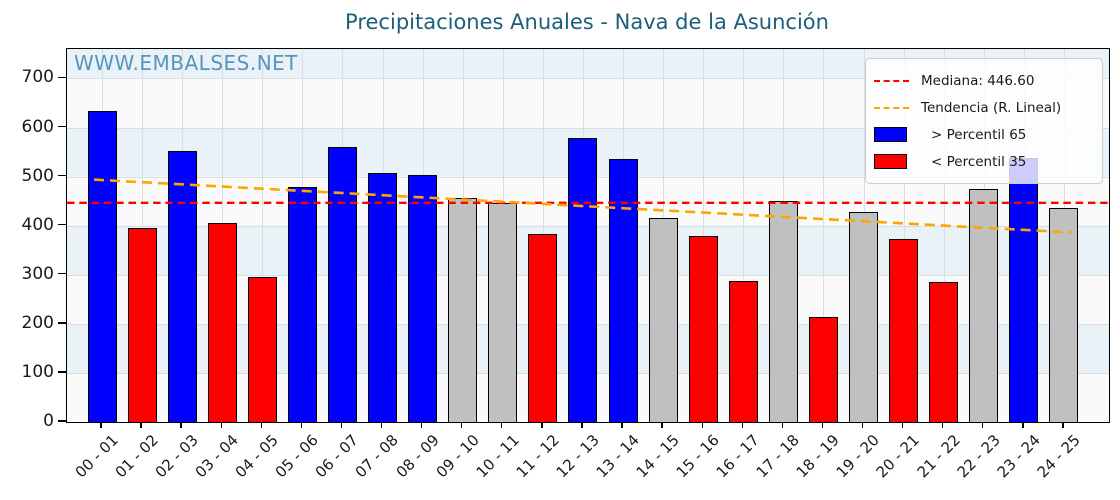  I want to click on y-tick-label: 0, so click(48, 421).